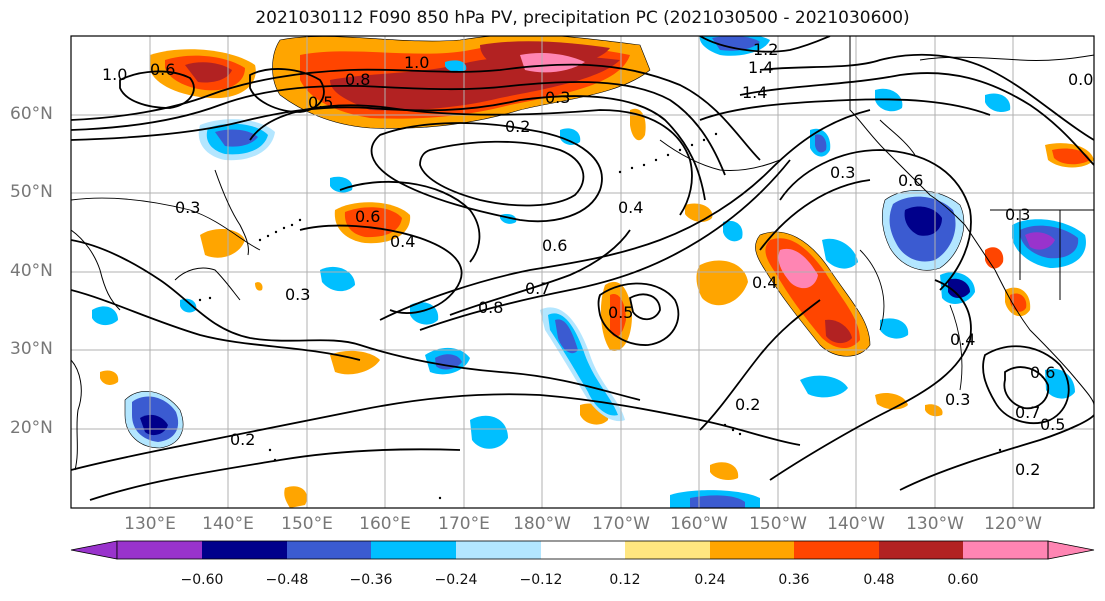 This screenshot has width=1105, height=601. Describe the element at coordinates (287, 580) in the screenshot. I see `colorbar-tick-label: −0.48` at that location.